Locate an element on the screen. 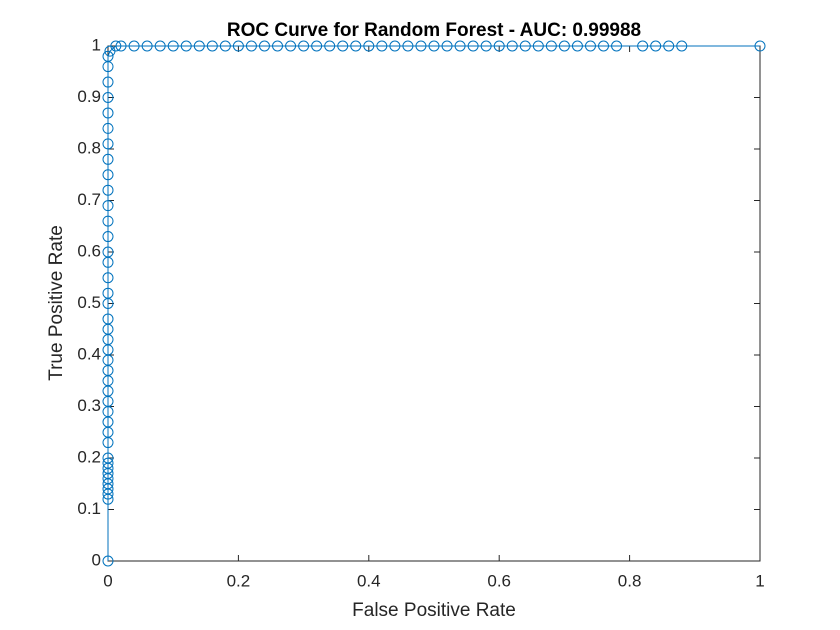  x-tick-label: 0.6 is located at coordinates (499, 580).